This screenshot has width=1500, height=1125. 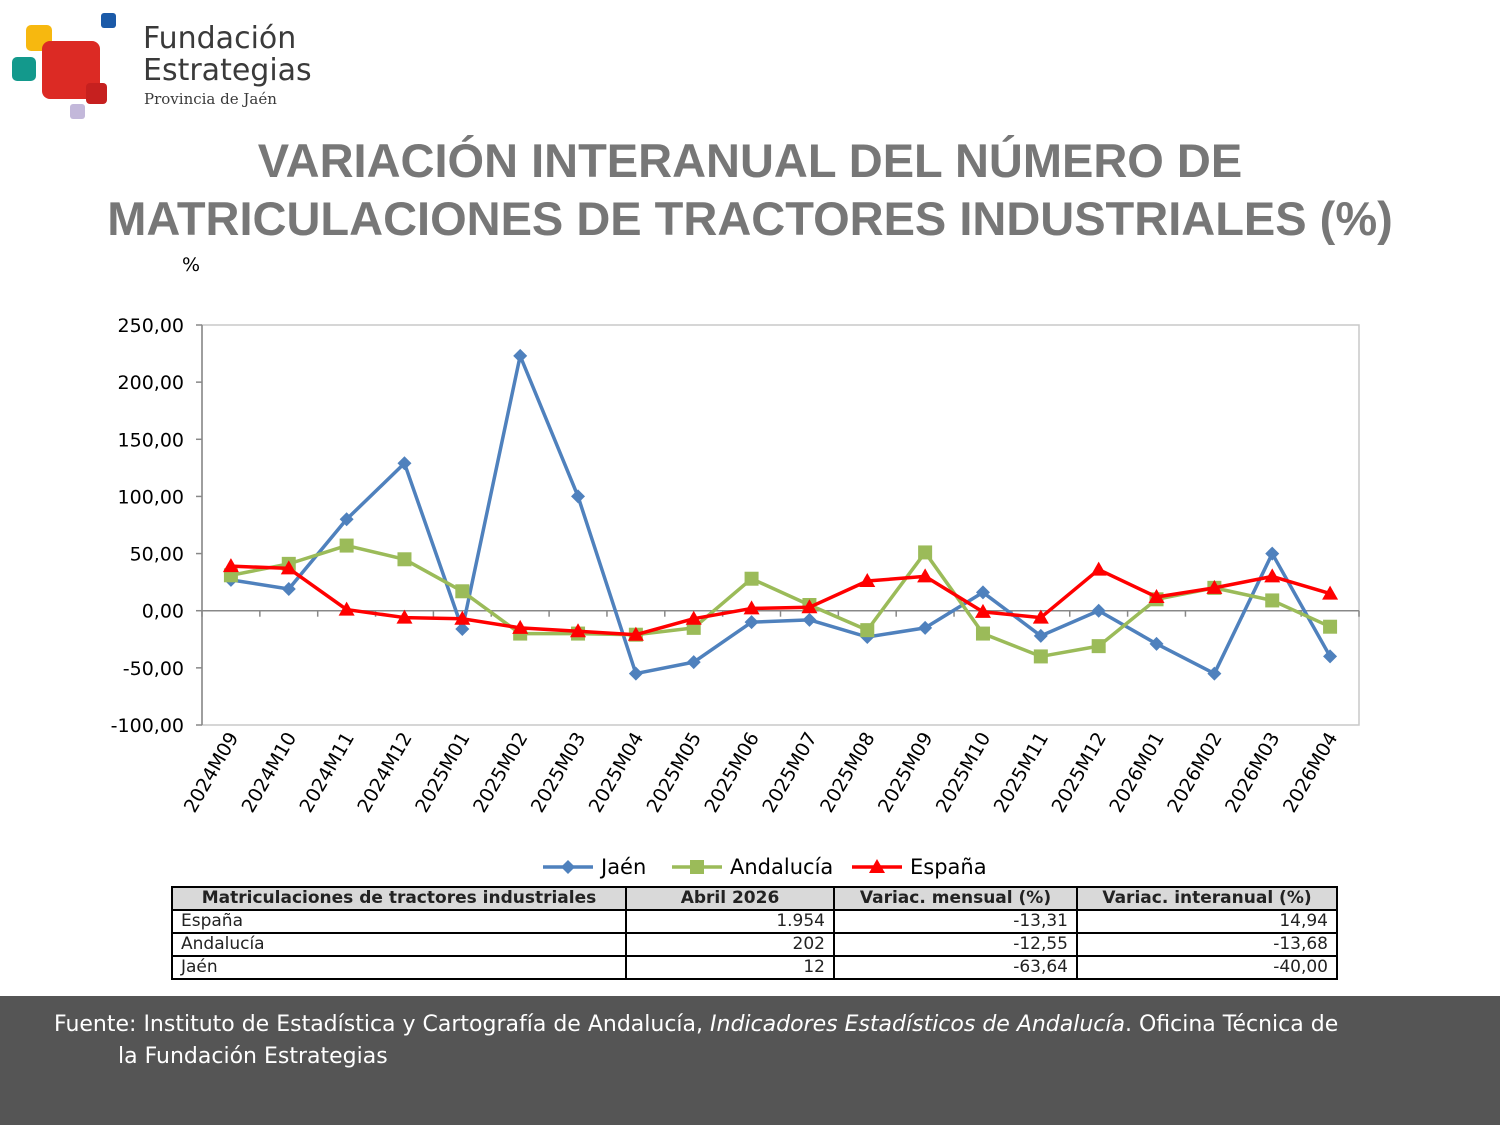 What do you see at coordinates (622, 867) in the screenshot?
I see `legend-label: Jaén` at bounding box center [622, 867].